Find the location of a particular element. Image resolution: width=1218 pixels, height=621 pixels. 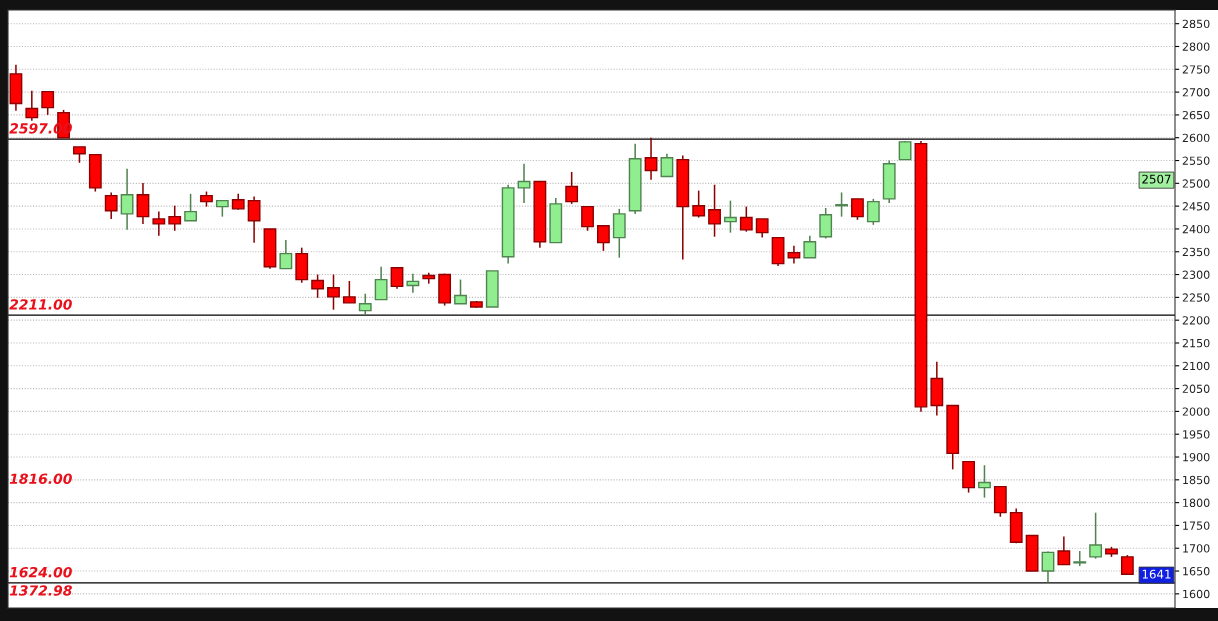

y-tick-label: 2100 is located at coordinates (1196, 366).